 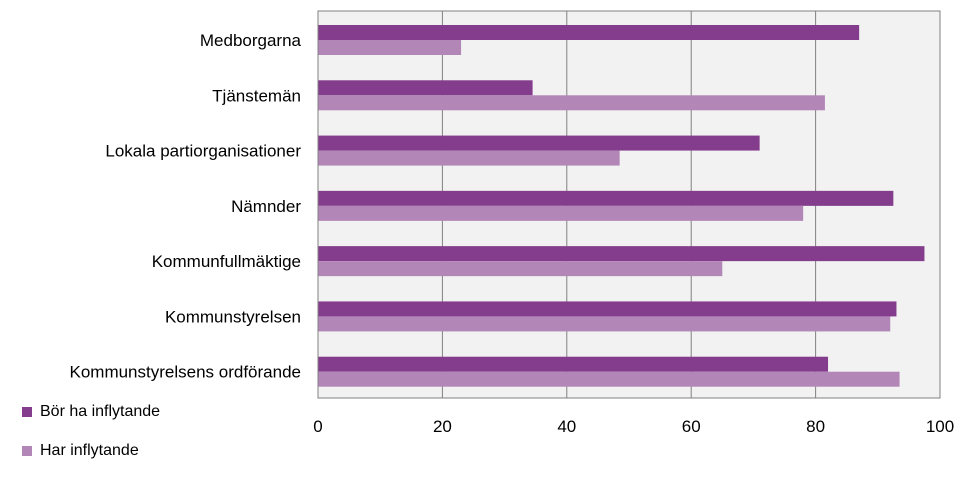 I want to click on bar-namnder-har-inflytande, so click(x=561, y=213).